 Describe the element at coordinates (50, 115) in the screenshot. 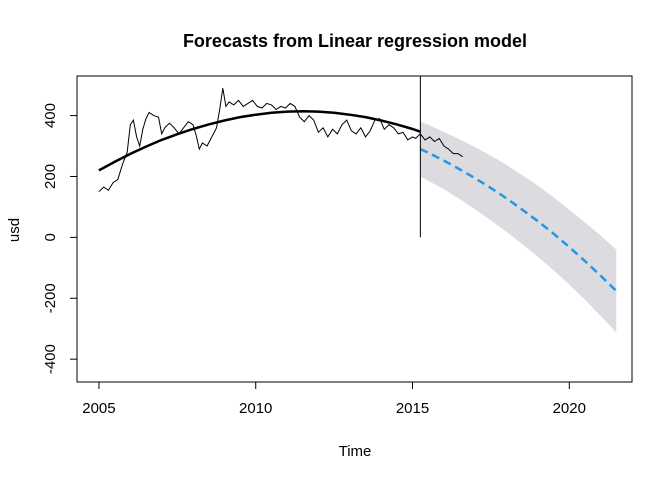

I see `y-tick-label: 400` at that location.